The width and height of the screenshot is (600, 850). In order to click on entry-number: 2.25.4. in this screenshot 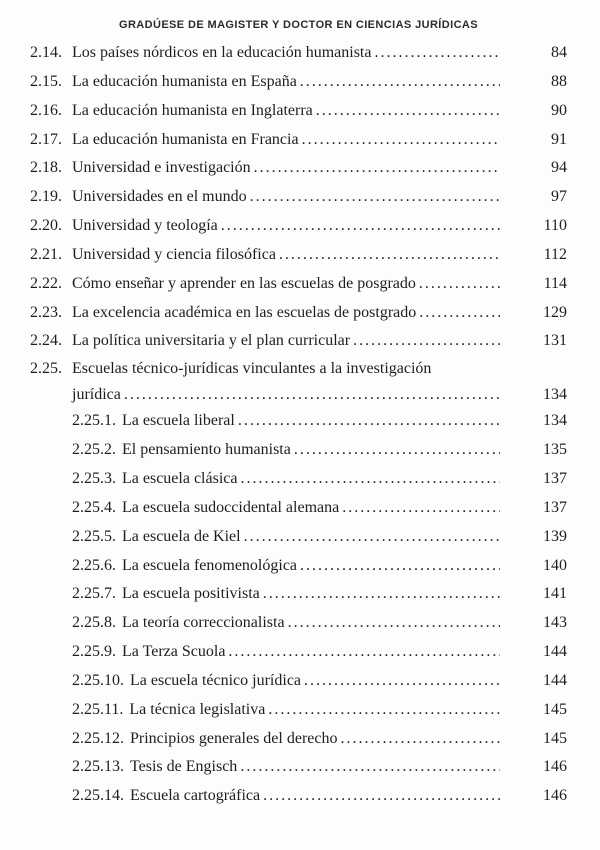, I will do `click(94, 507)`.